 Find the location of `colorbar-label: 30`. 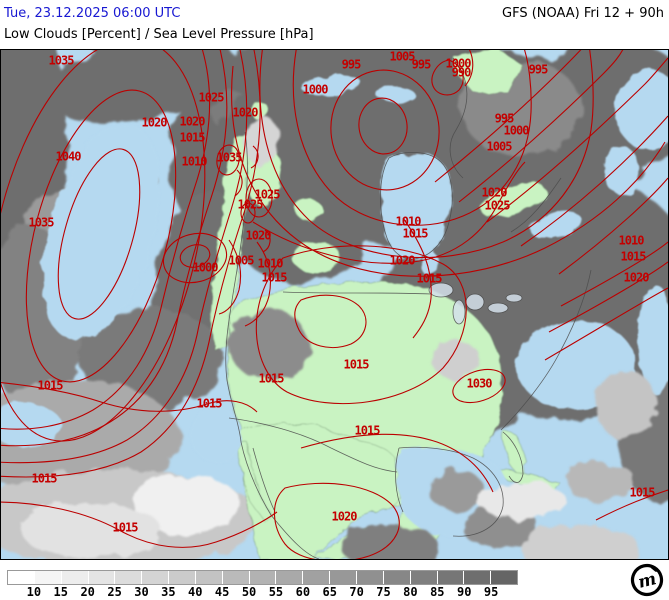

colorbar-label: 30 is located at coordinates (141, 592).